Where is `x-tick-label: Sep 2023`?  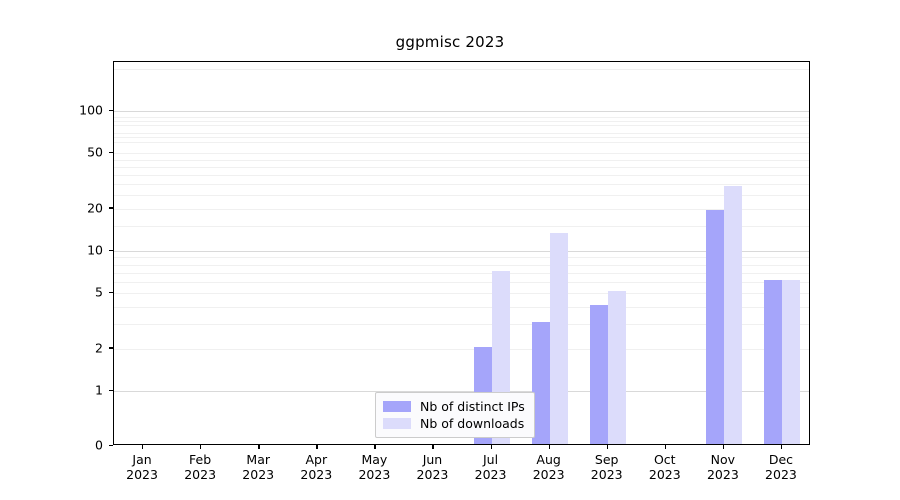
x-tick-label: Sep 2023 is located at coordinates (607, 467).